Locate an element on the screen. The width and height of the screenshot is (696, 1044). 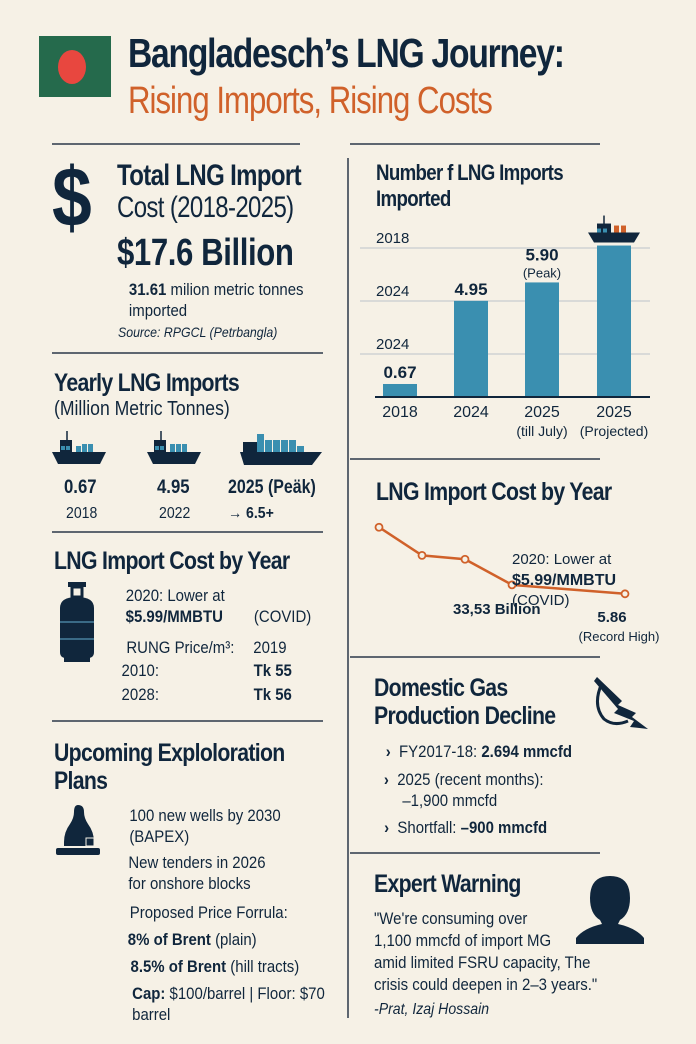
quote-line: 1,100 mmcfd of import MG is located at coordinates (463, 940).